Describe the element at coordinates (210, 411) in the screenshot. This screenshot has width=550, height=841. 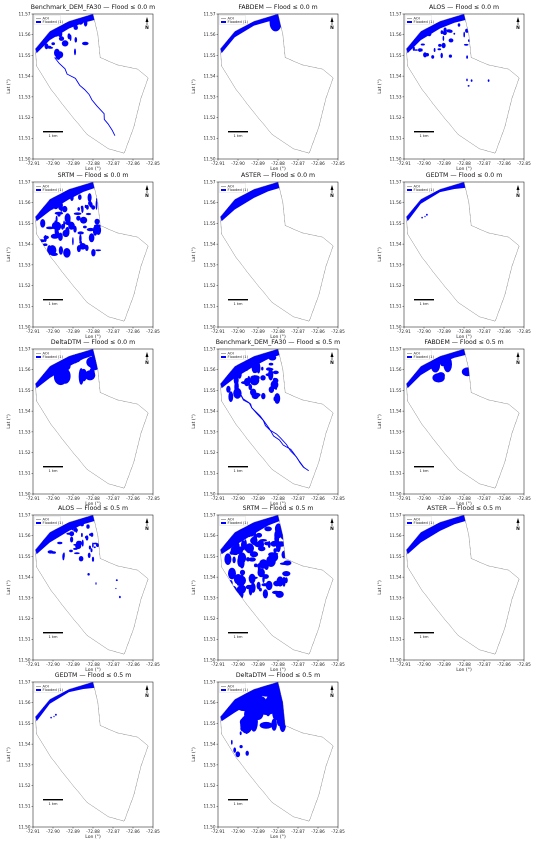
I see `y-tick-label: 11.54` at that location.